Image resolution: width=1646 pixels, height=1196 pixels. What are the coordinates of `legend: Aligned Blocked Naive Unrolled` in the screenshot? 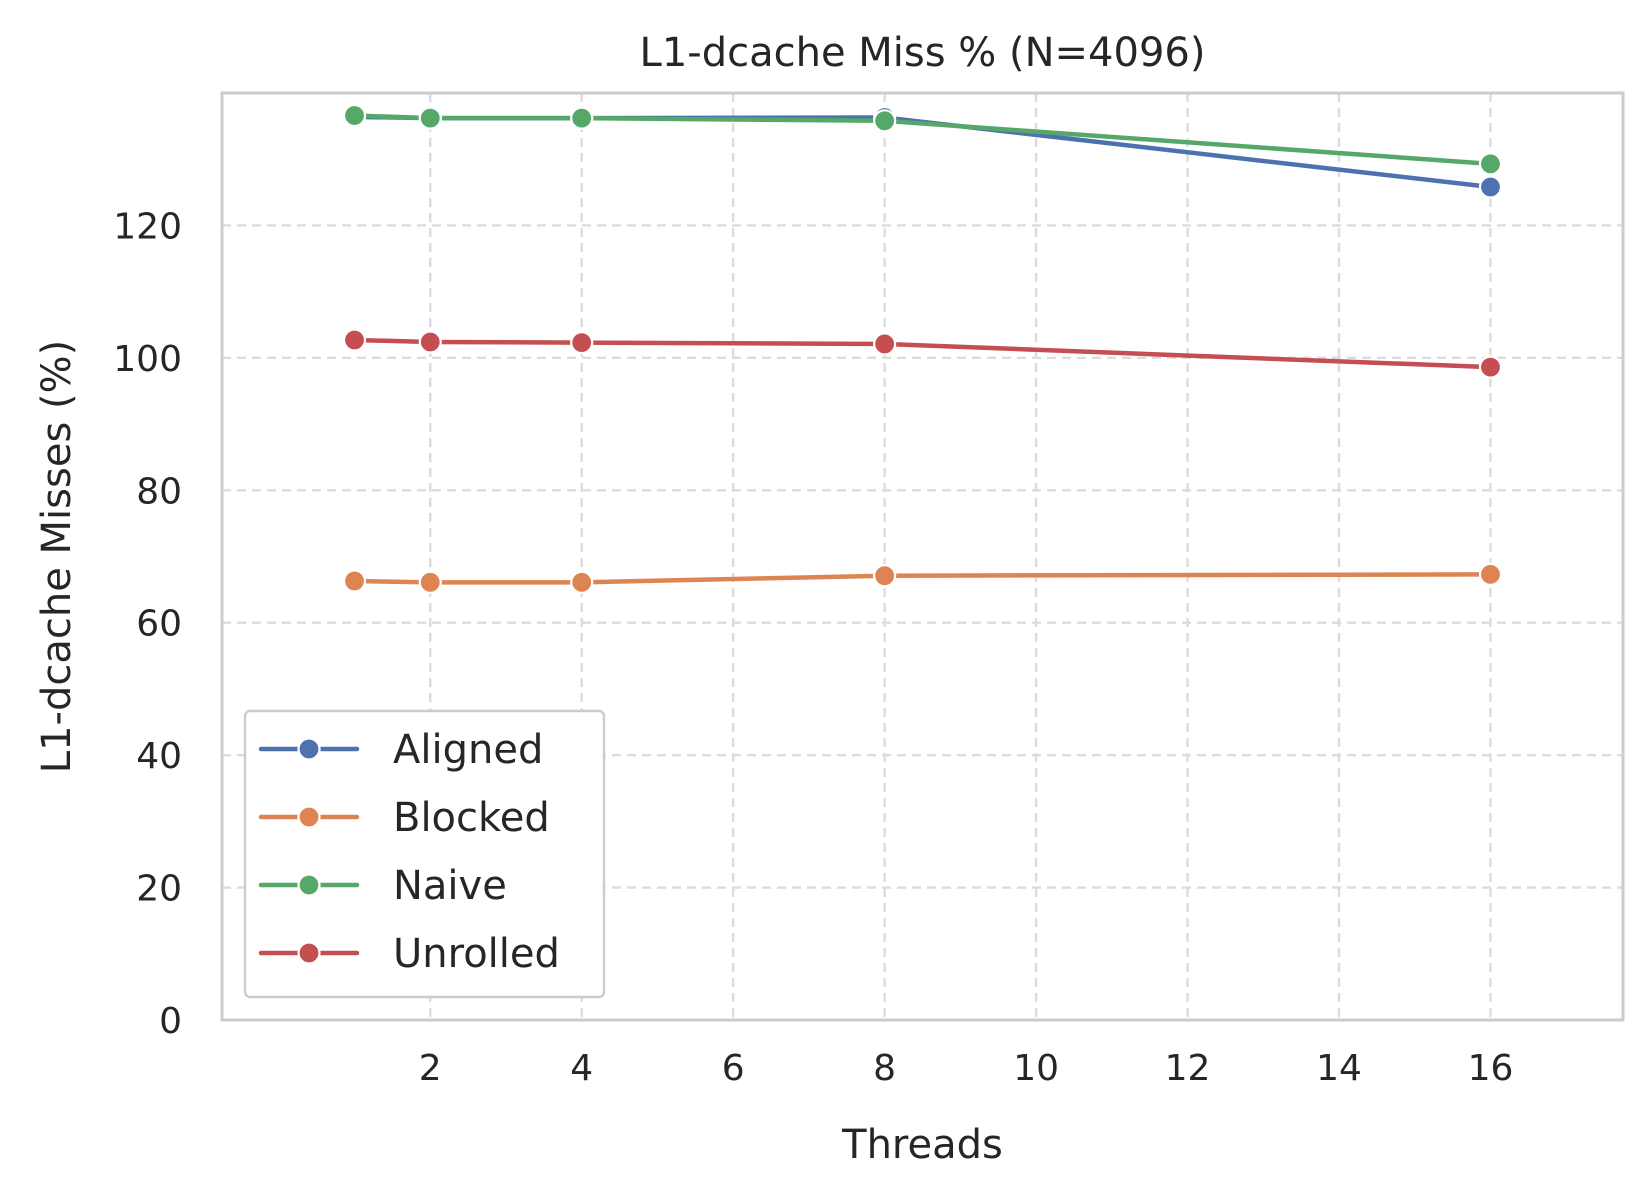 It's located at (424, 854).